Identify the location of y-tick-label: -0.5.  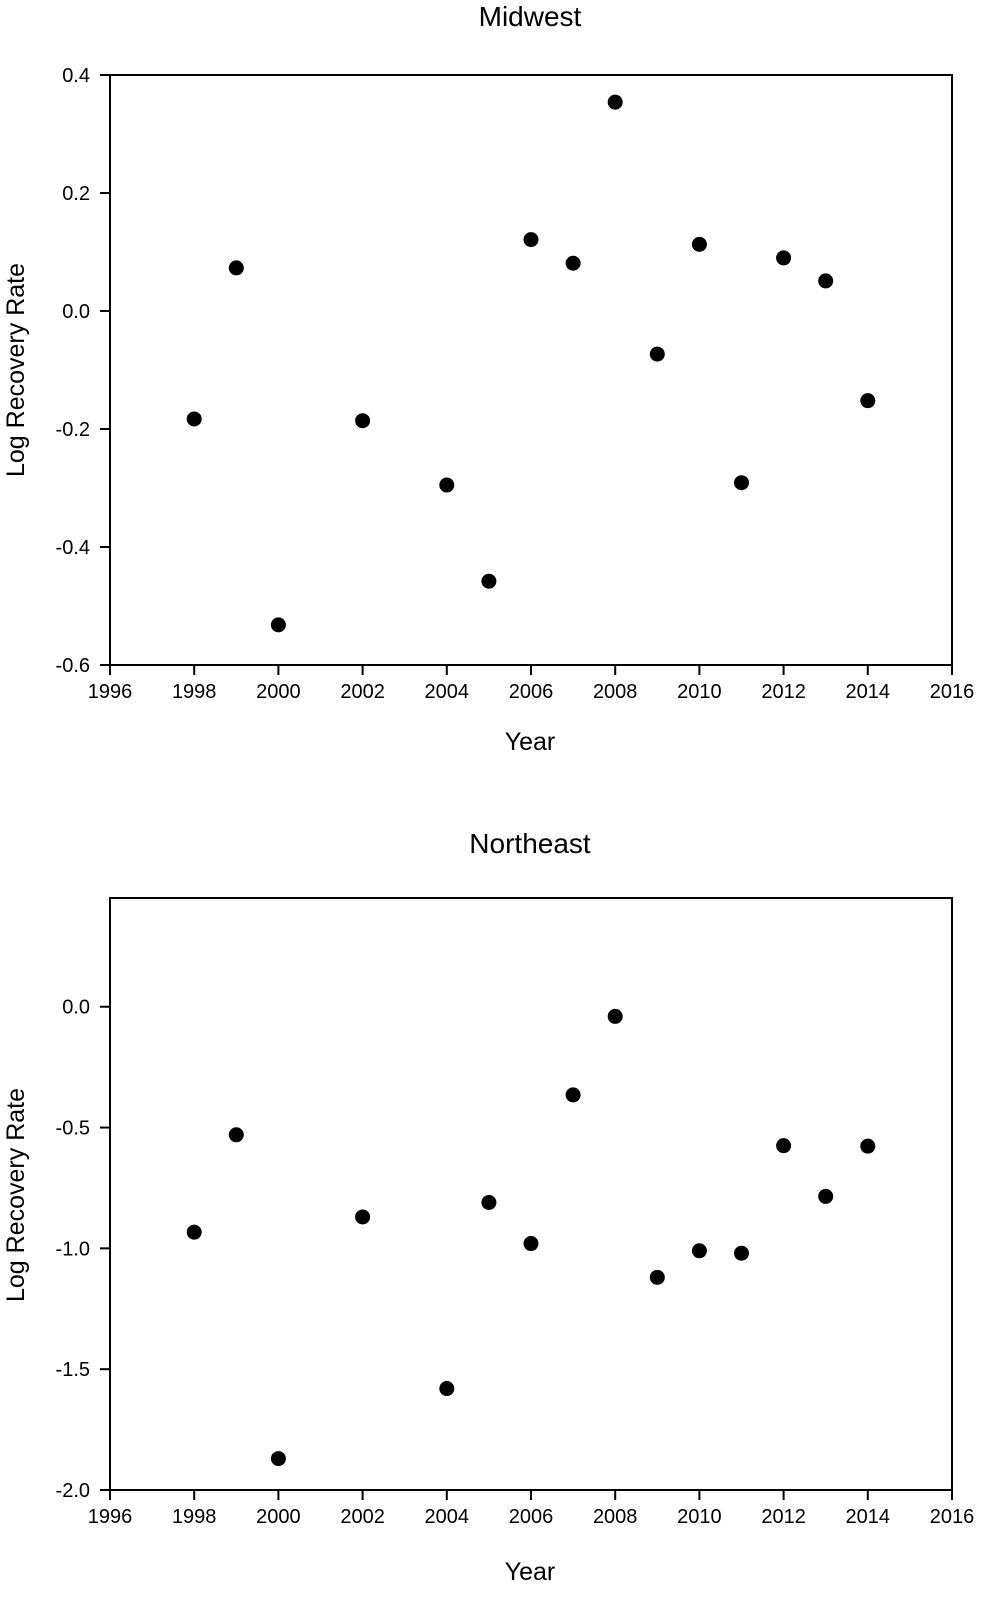
(73, 1129).